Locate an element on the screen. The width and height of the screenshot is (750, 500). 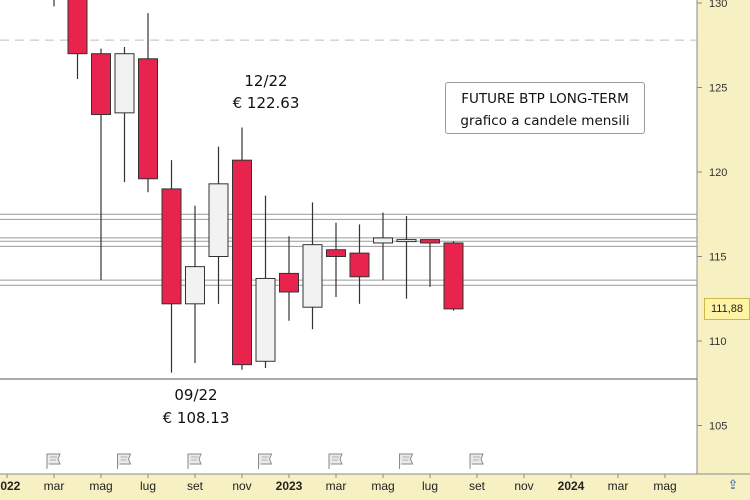
y-axis-panel is located at coordinates (723, 237).